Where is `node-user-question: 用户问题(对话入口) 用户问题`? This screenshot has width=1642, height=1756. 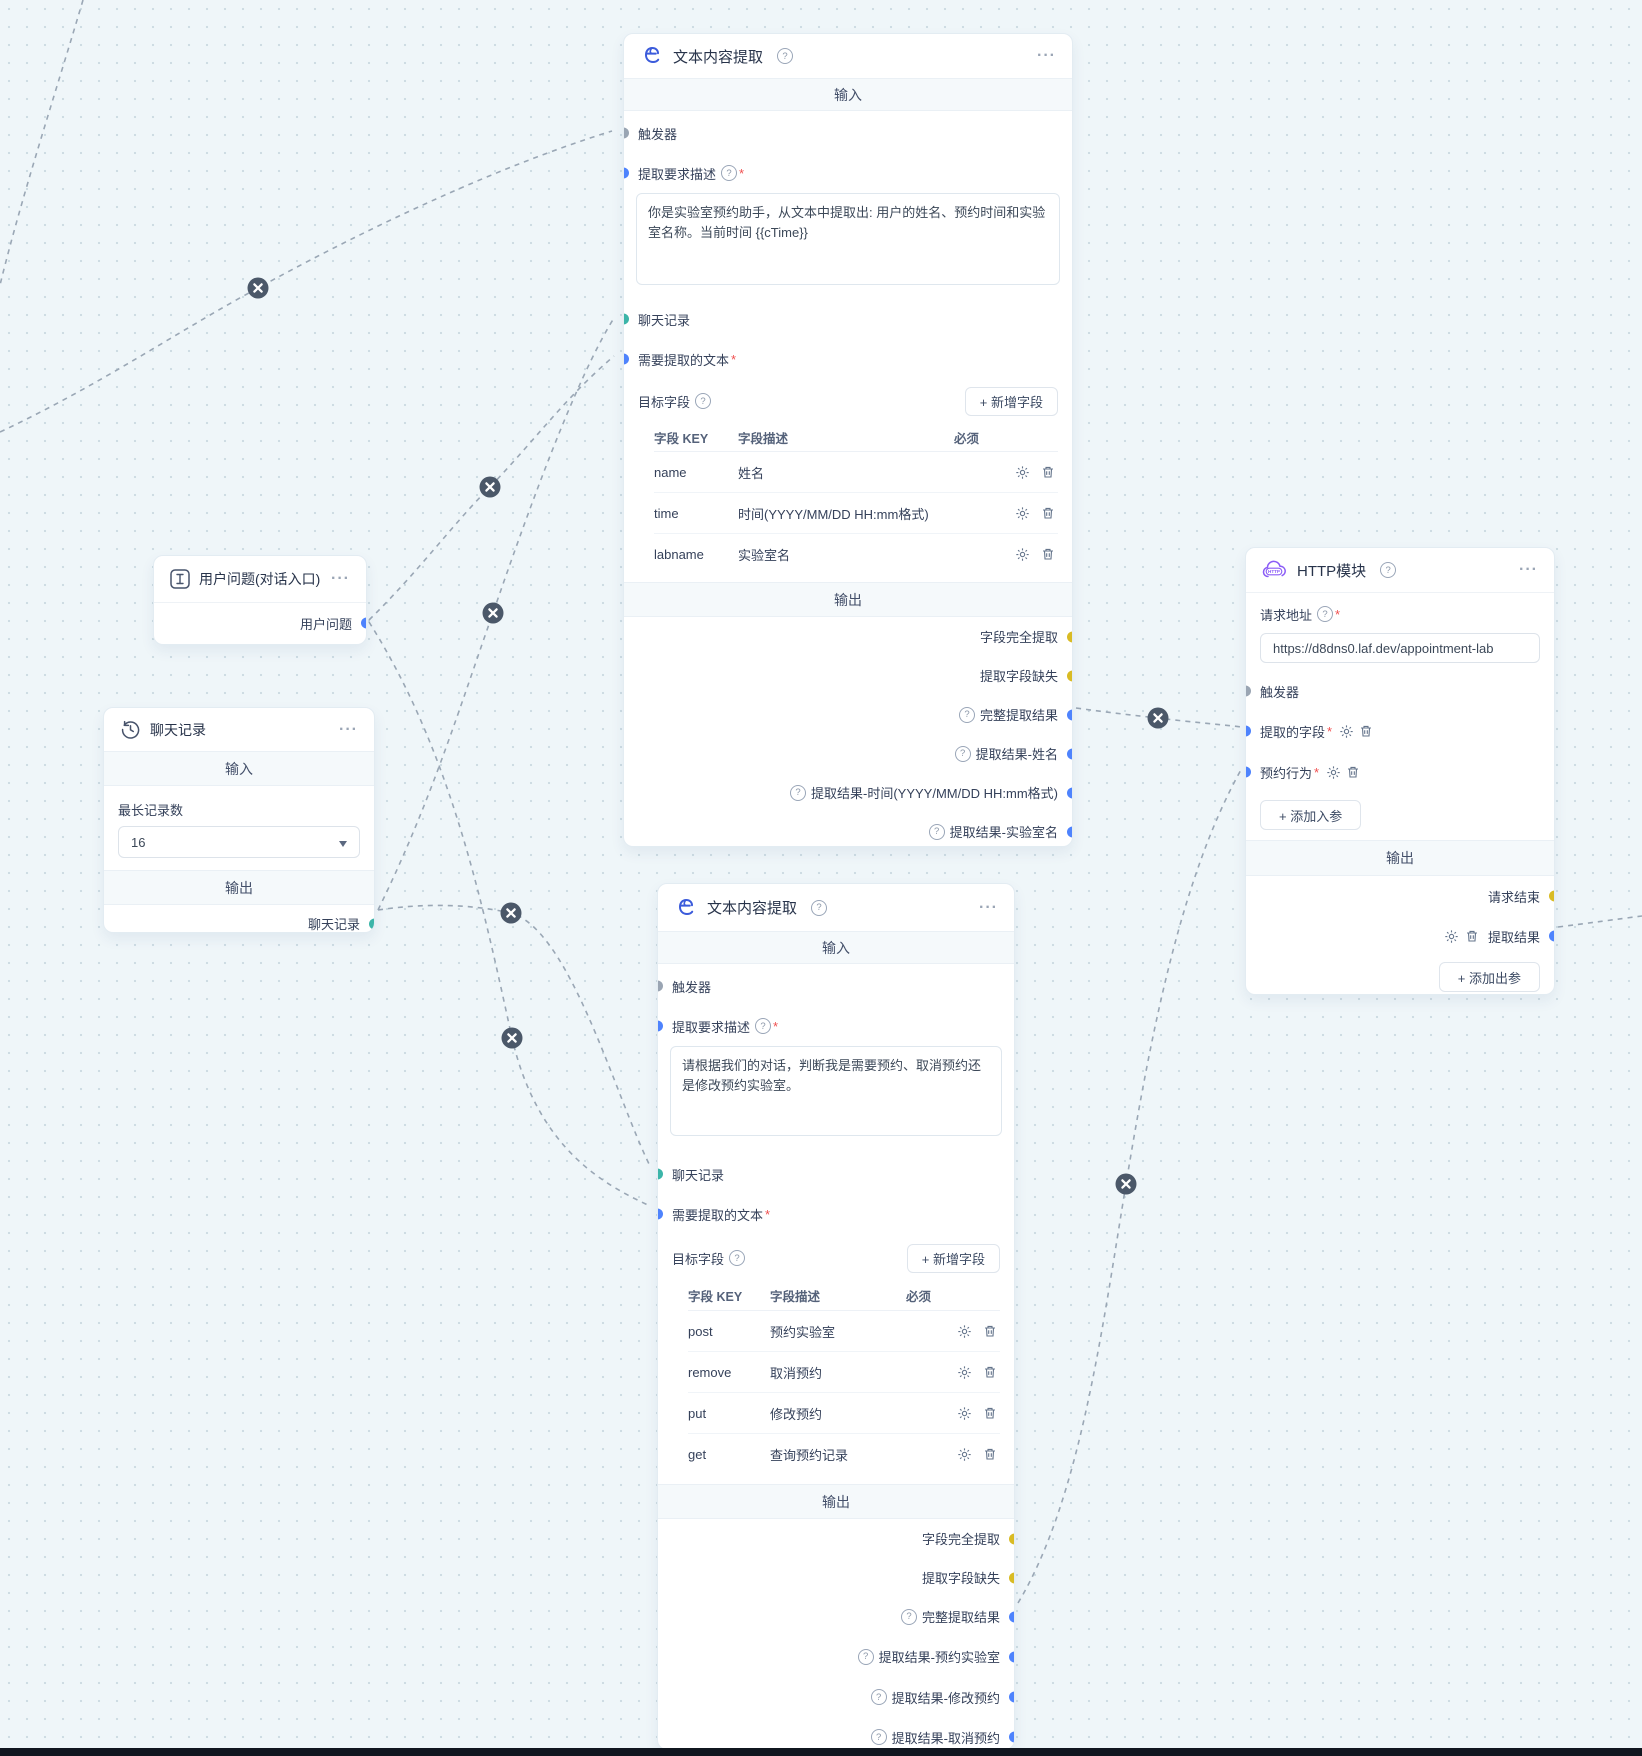 node-user-question: 用户问题(对话入口) 用户问题 is located at coordinates (260, 600).